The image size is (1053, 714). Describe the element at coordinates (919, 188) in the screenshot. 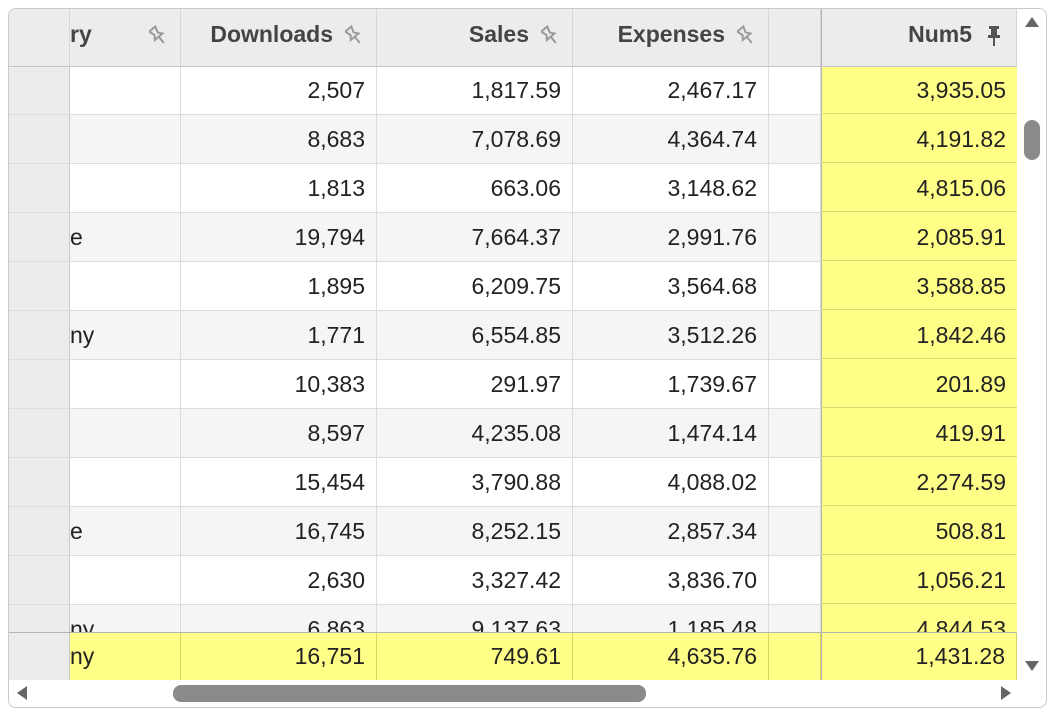

I see `cell-num5: 4,815.06` at that location.